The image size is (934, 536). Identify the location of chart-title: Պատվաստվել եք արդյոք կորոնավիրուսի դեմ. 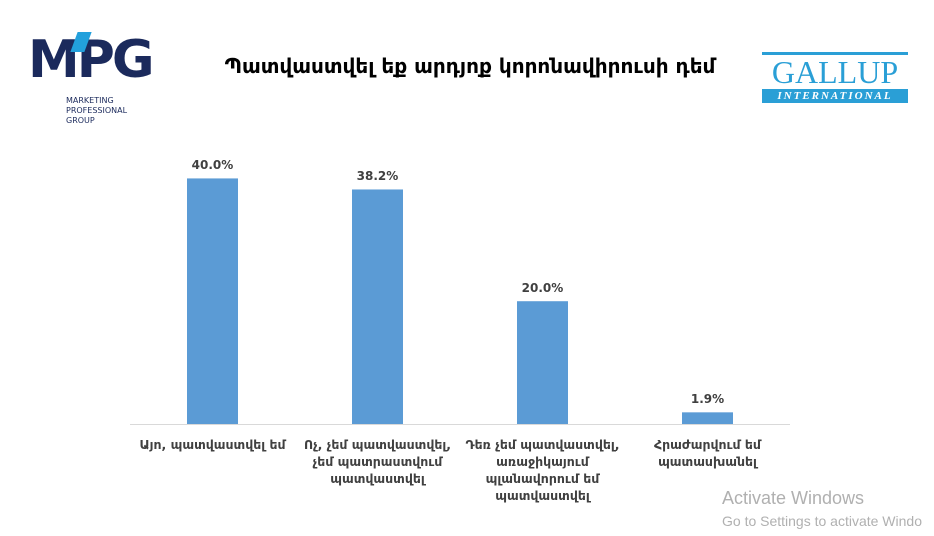
(470, 66).